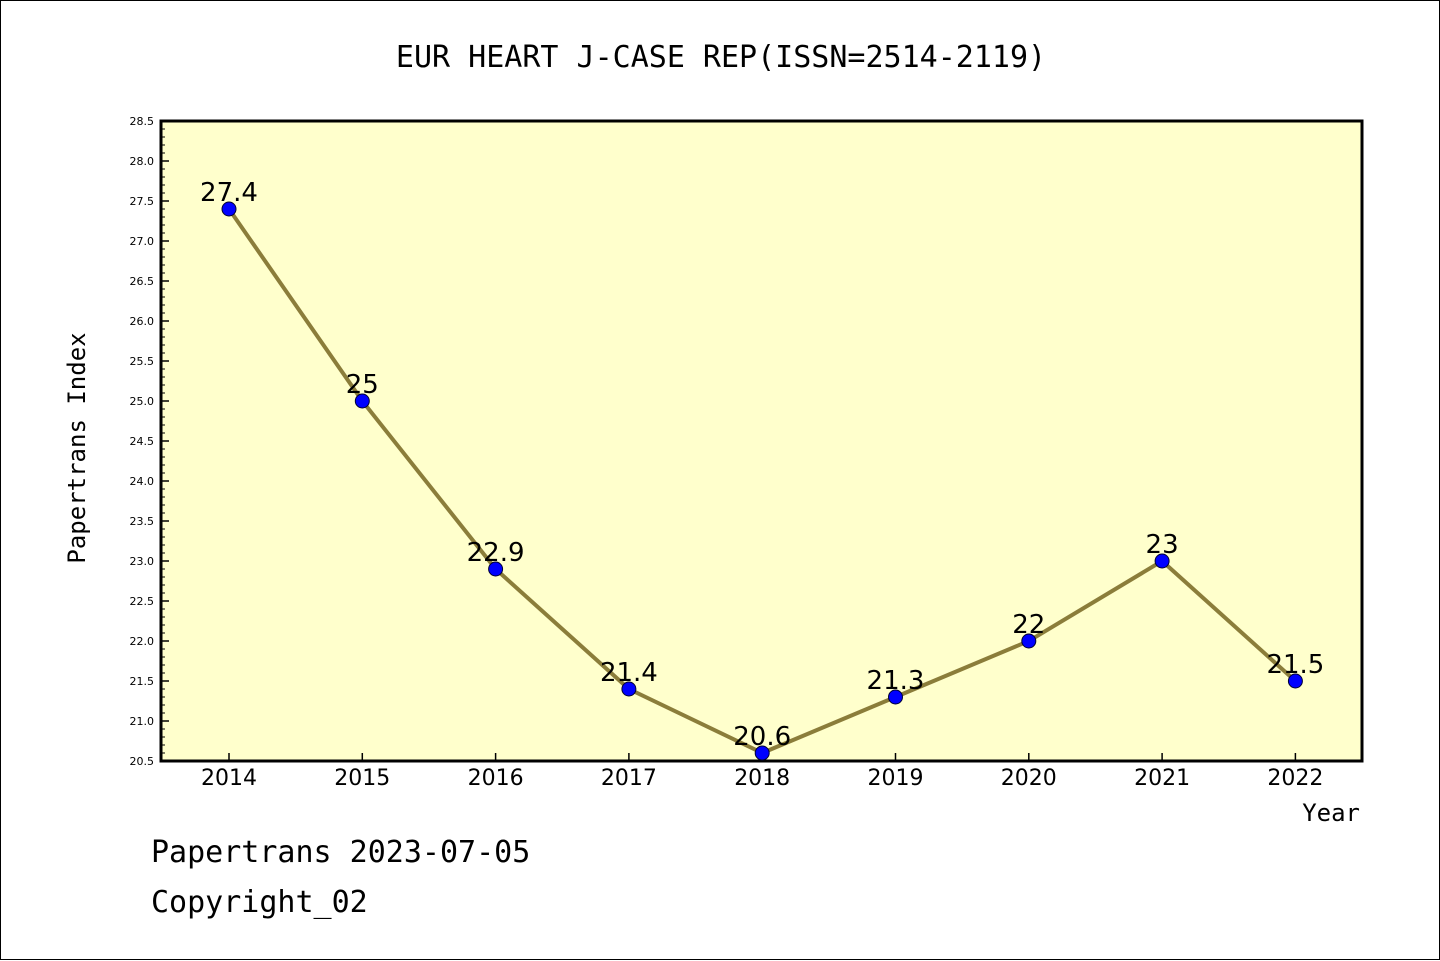 The width and height of the screenshot is (1440, 961). What do you see at coordinates (229, 778) in the screenshot?
I see `x-tick-label: 2014` at bounding box center [229, 778].